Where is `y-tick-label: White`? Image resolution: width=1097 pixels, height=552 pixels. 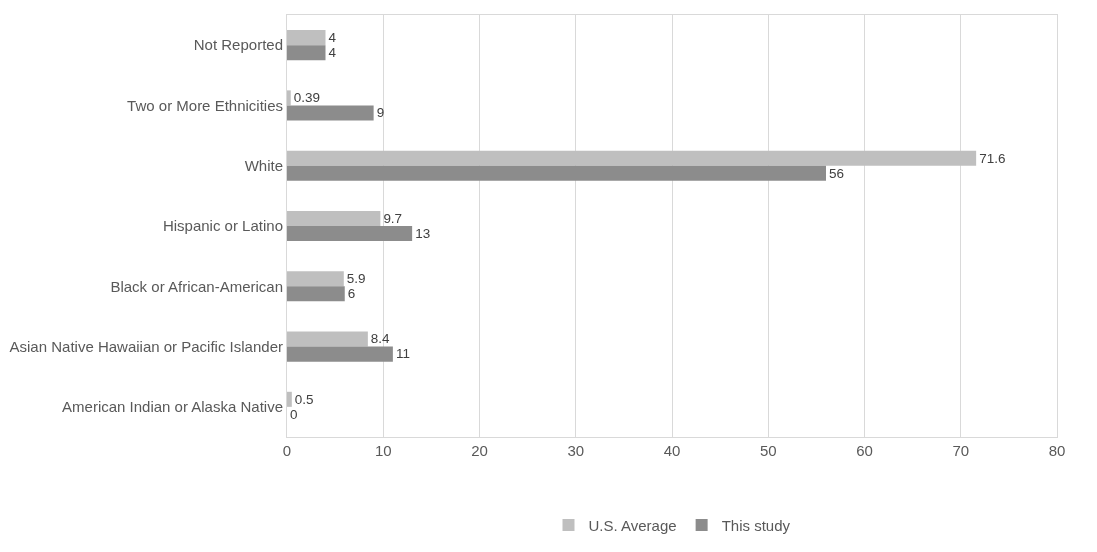 y-tick-label: White is located at coordinates (263, 165).